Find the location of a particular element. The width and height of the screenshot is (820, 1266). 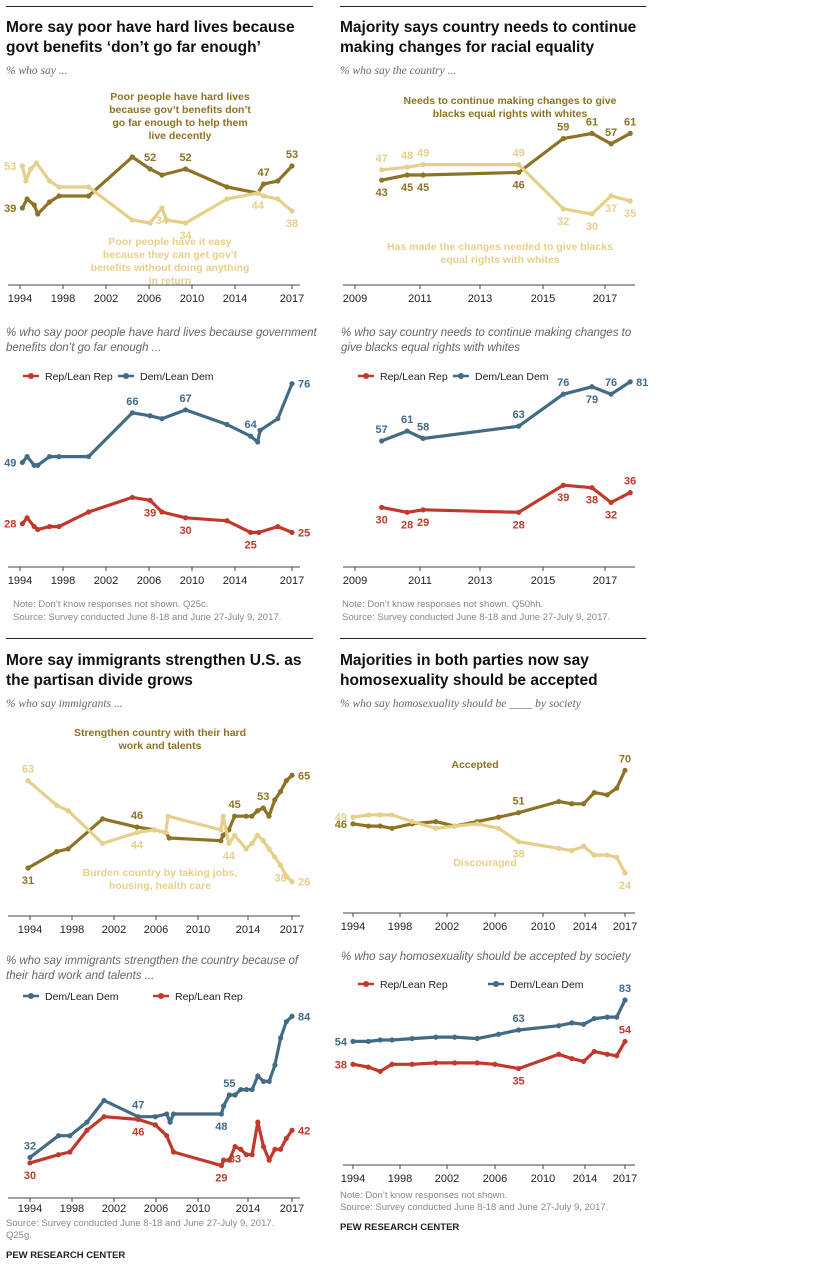

mid-rule-left is located at coordinates (159, 638).